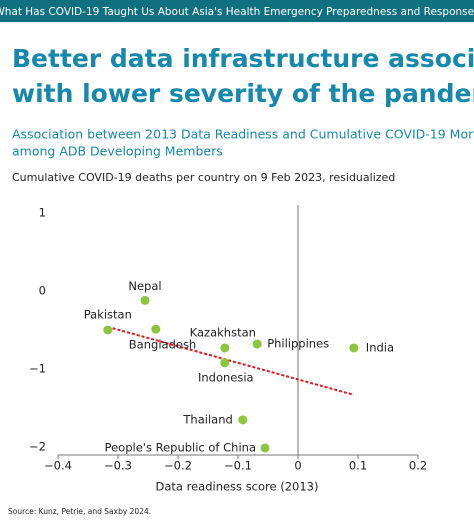 This screenshot has height=531, width=474. Describe the element at coordinates (207, 419) in the screenshot. I see `point-label: Thailand` at that location.